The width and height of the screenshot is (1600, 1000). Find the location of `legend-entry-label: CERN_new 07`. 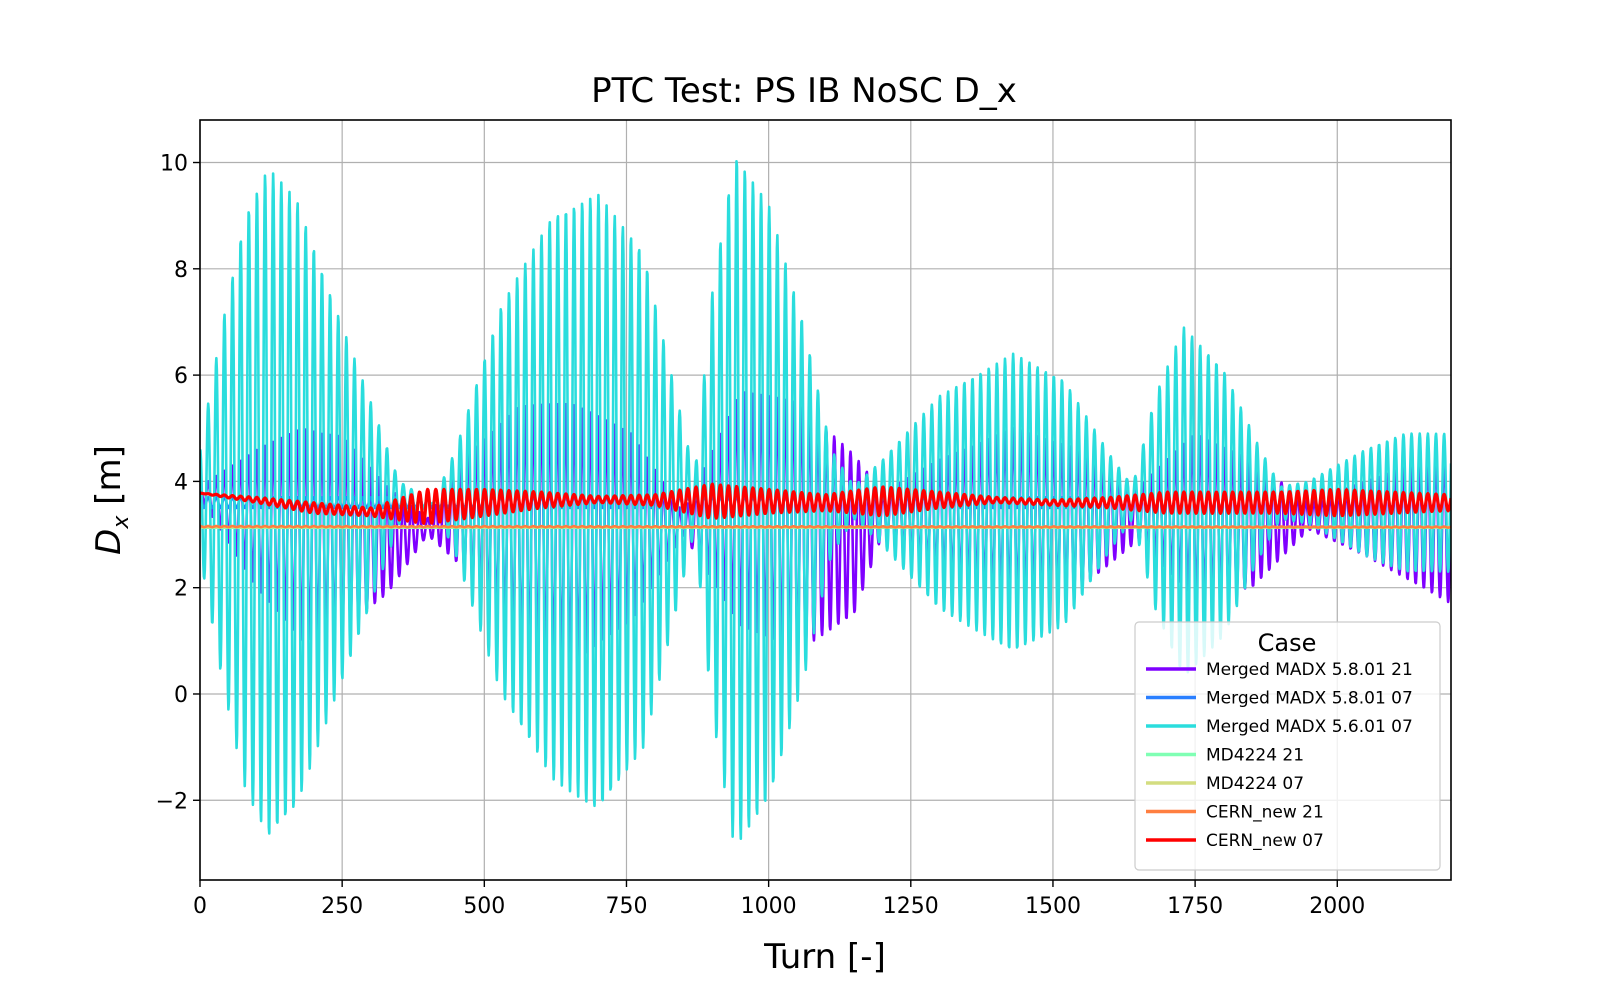

legend-entry-label: CERN_new 07 is located at coordinates (1265, 841).